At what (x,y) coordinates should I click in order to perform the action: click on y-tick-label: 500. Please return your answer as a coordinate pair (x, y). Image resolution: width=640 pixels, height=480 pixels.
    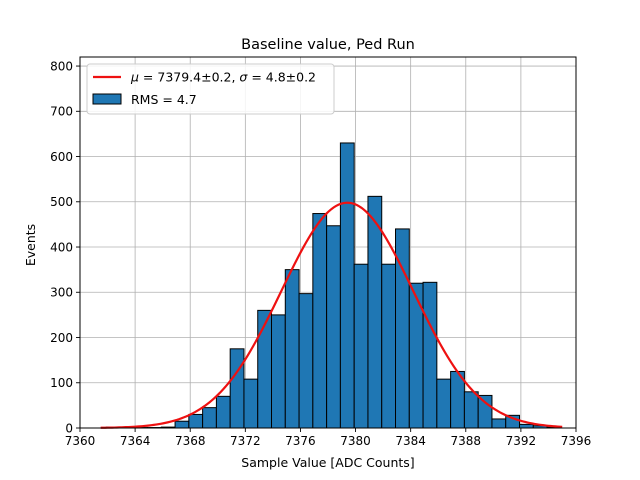
    Looking at the image, I should click on (61, 202).